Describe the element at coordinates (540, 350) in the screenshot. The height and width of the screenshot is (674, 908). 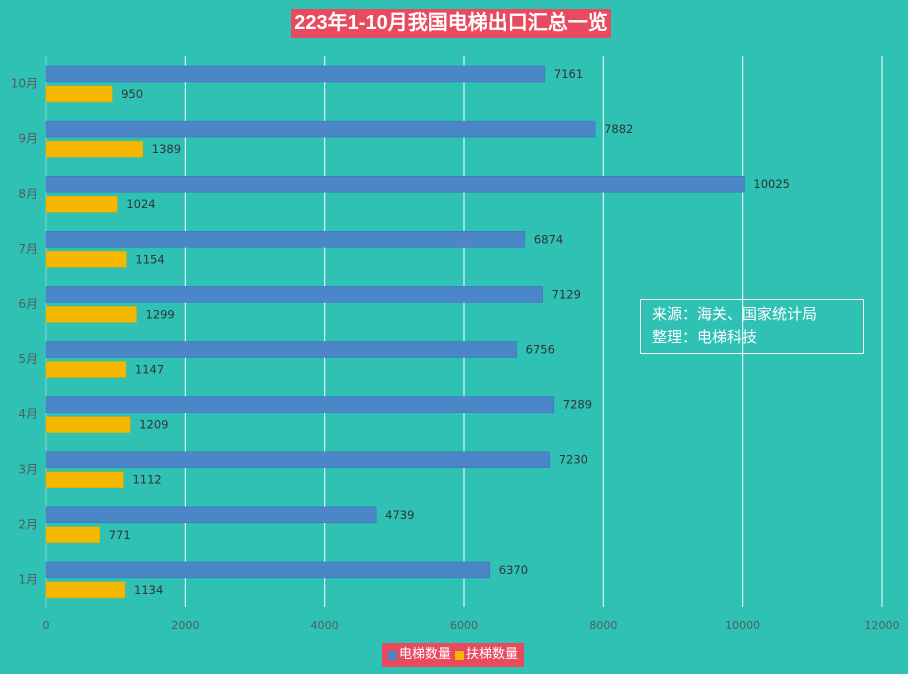
I see `elevator-data-label: 6756` at that location.